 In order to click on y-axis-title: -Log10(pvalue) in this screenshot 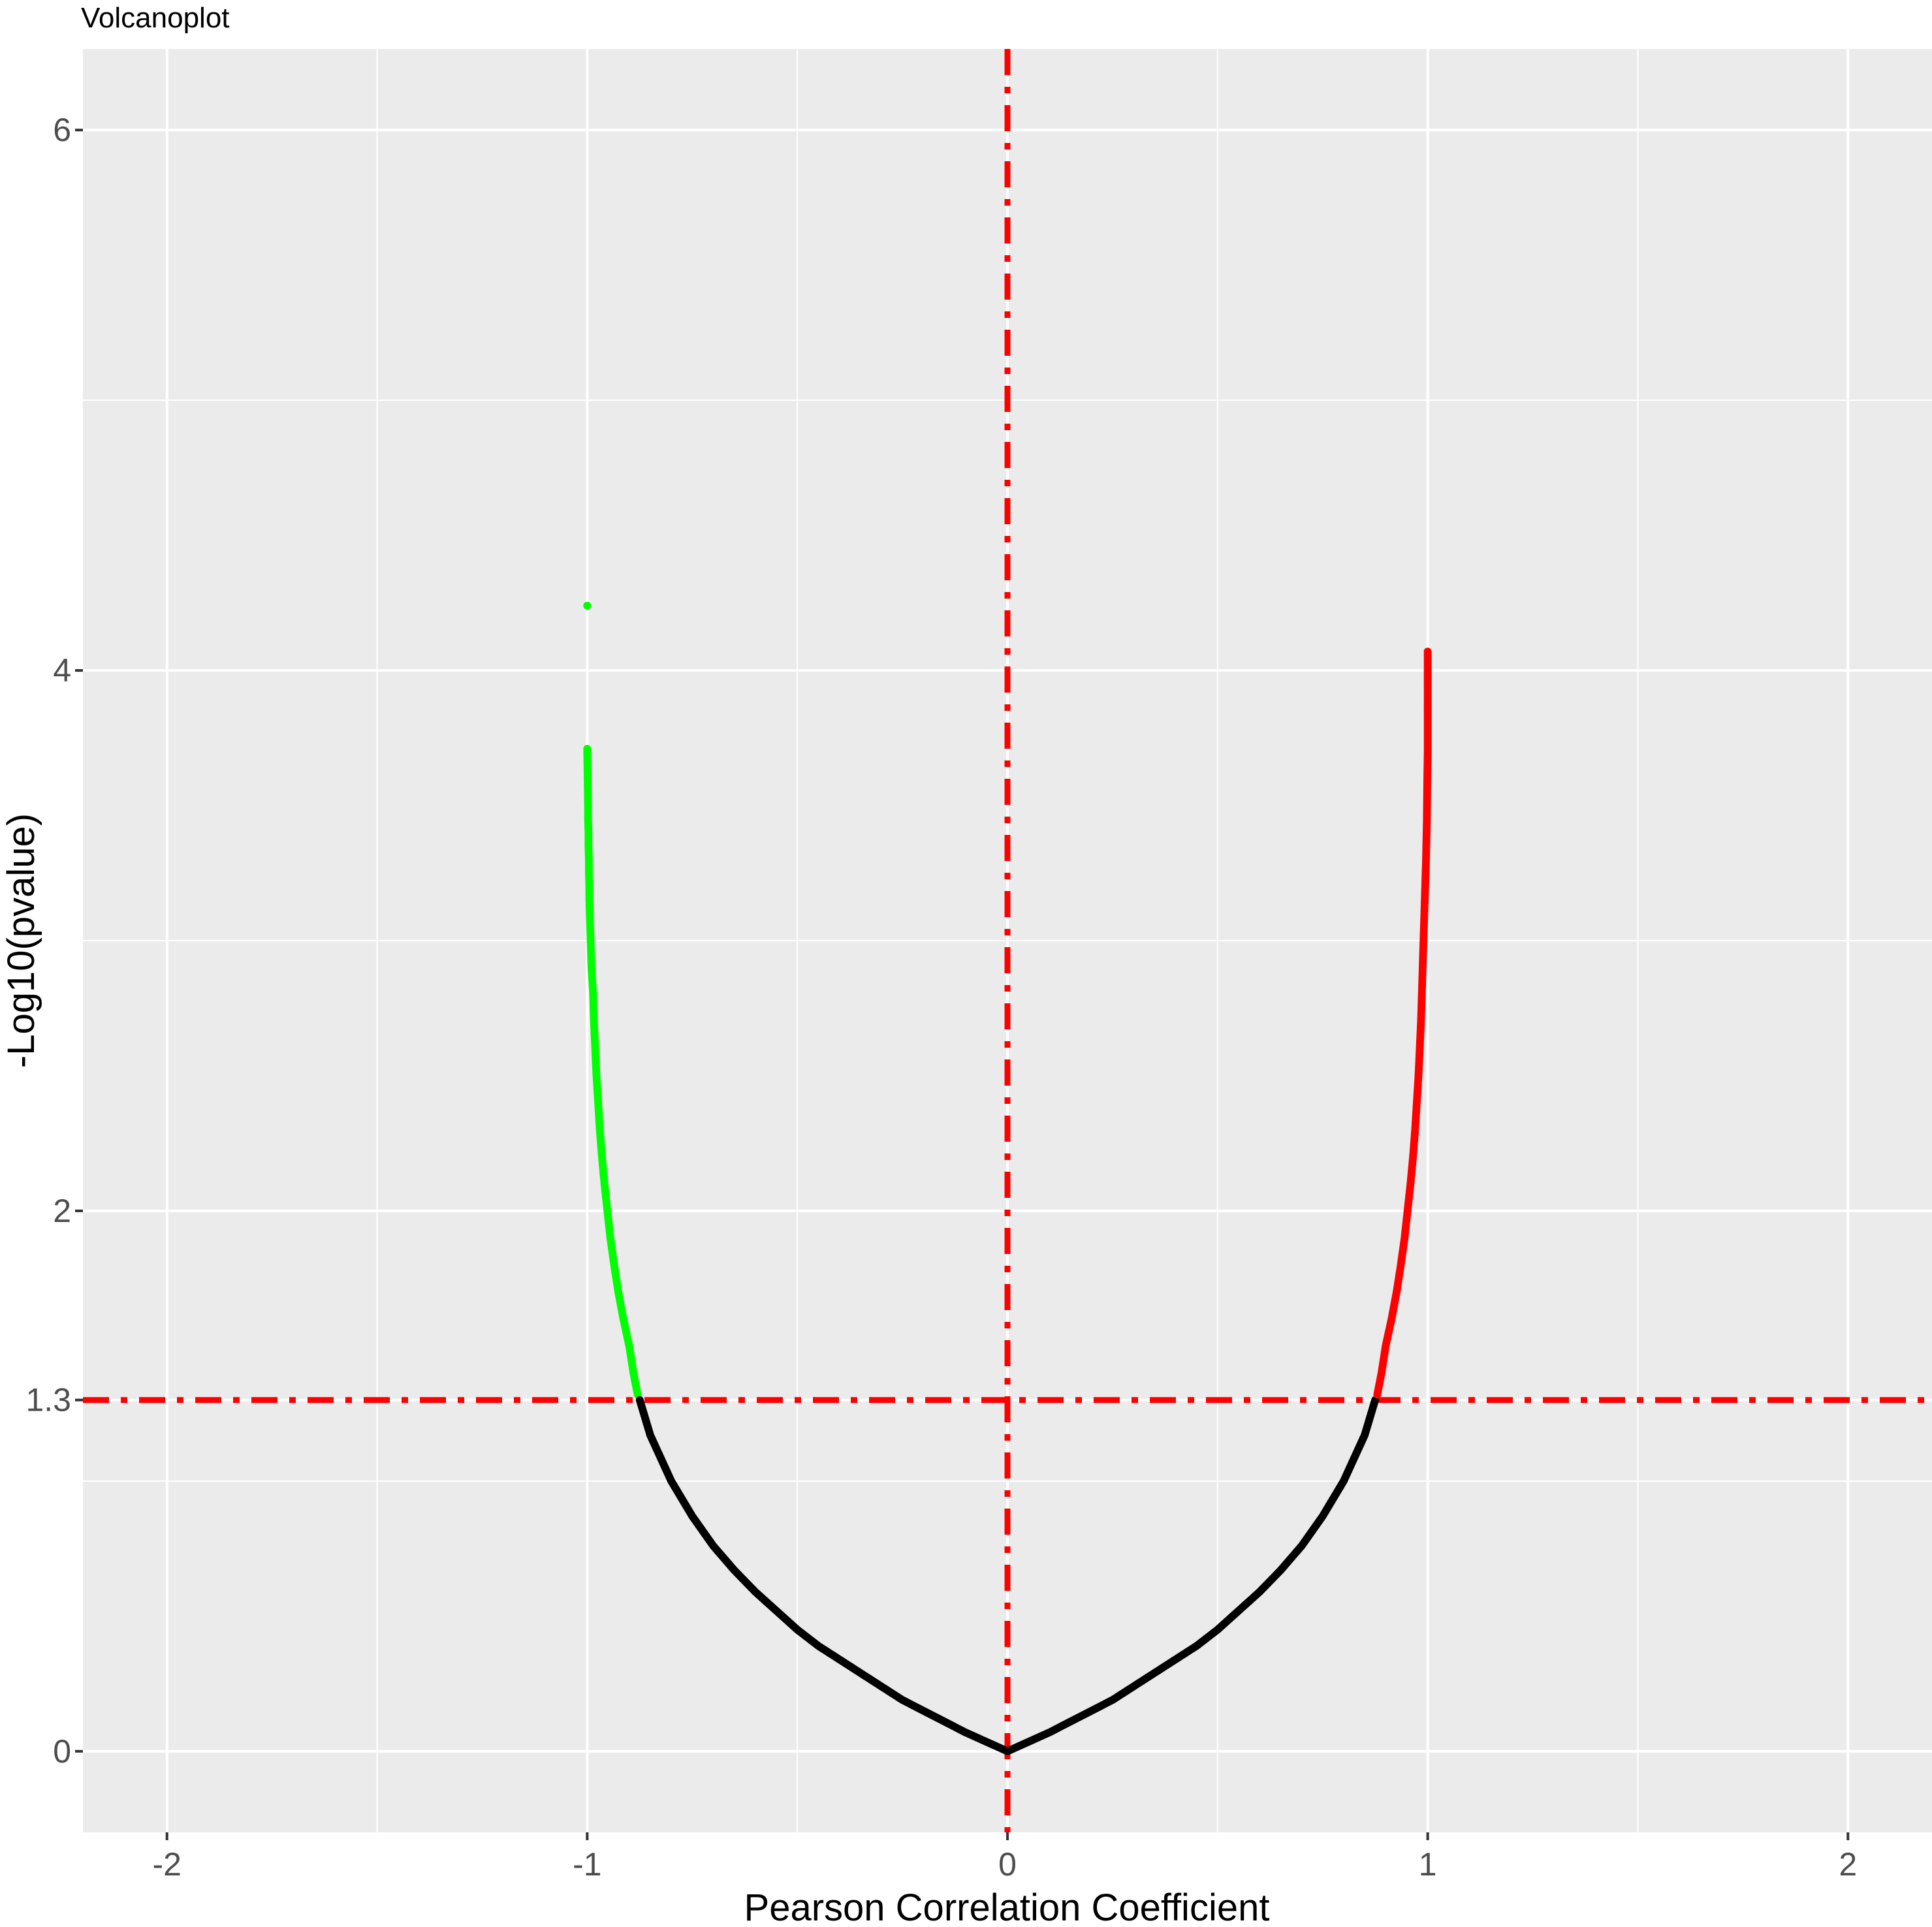, I will do `click(21, 940)`.